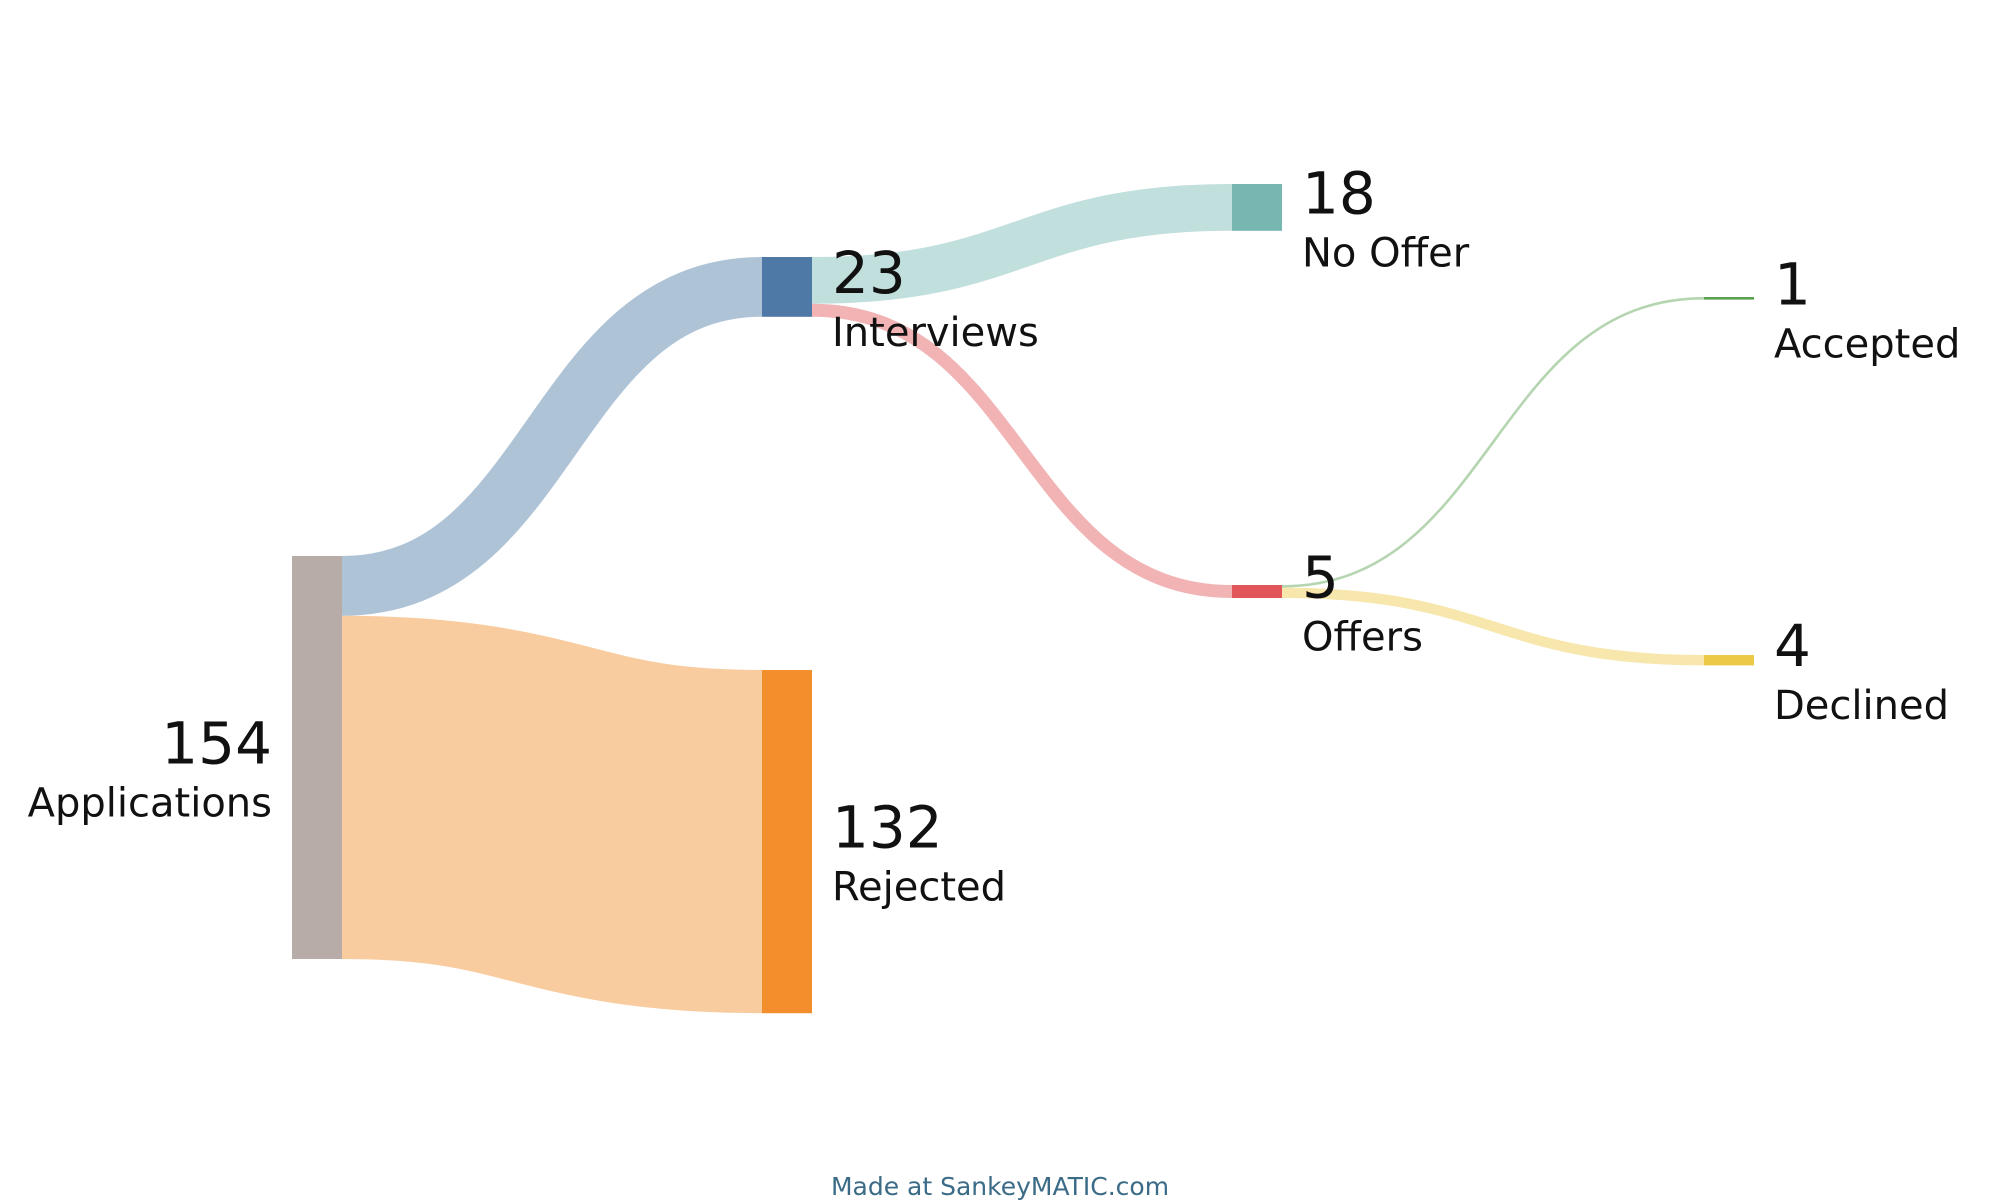  What do you see at coordinates (552, 814) in the screenshot?
I see `link-applications-to-rejected` at bounding box center [552, 814].